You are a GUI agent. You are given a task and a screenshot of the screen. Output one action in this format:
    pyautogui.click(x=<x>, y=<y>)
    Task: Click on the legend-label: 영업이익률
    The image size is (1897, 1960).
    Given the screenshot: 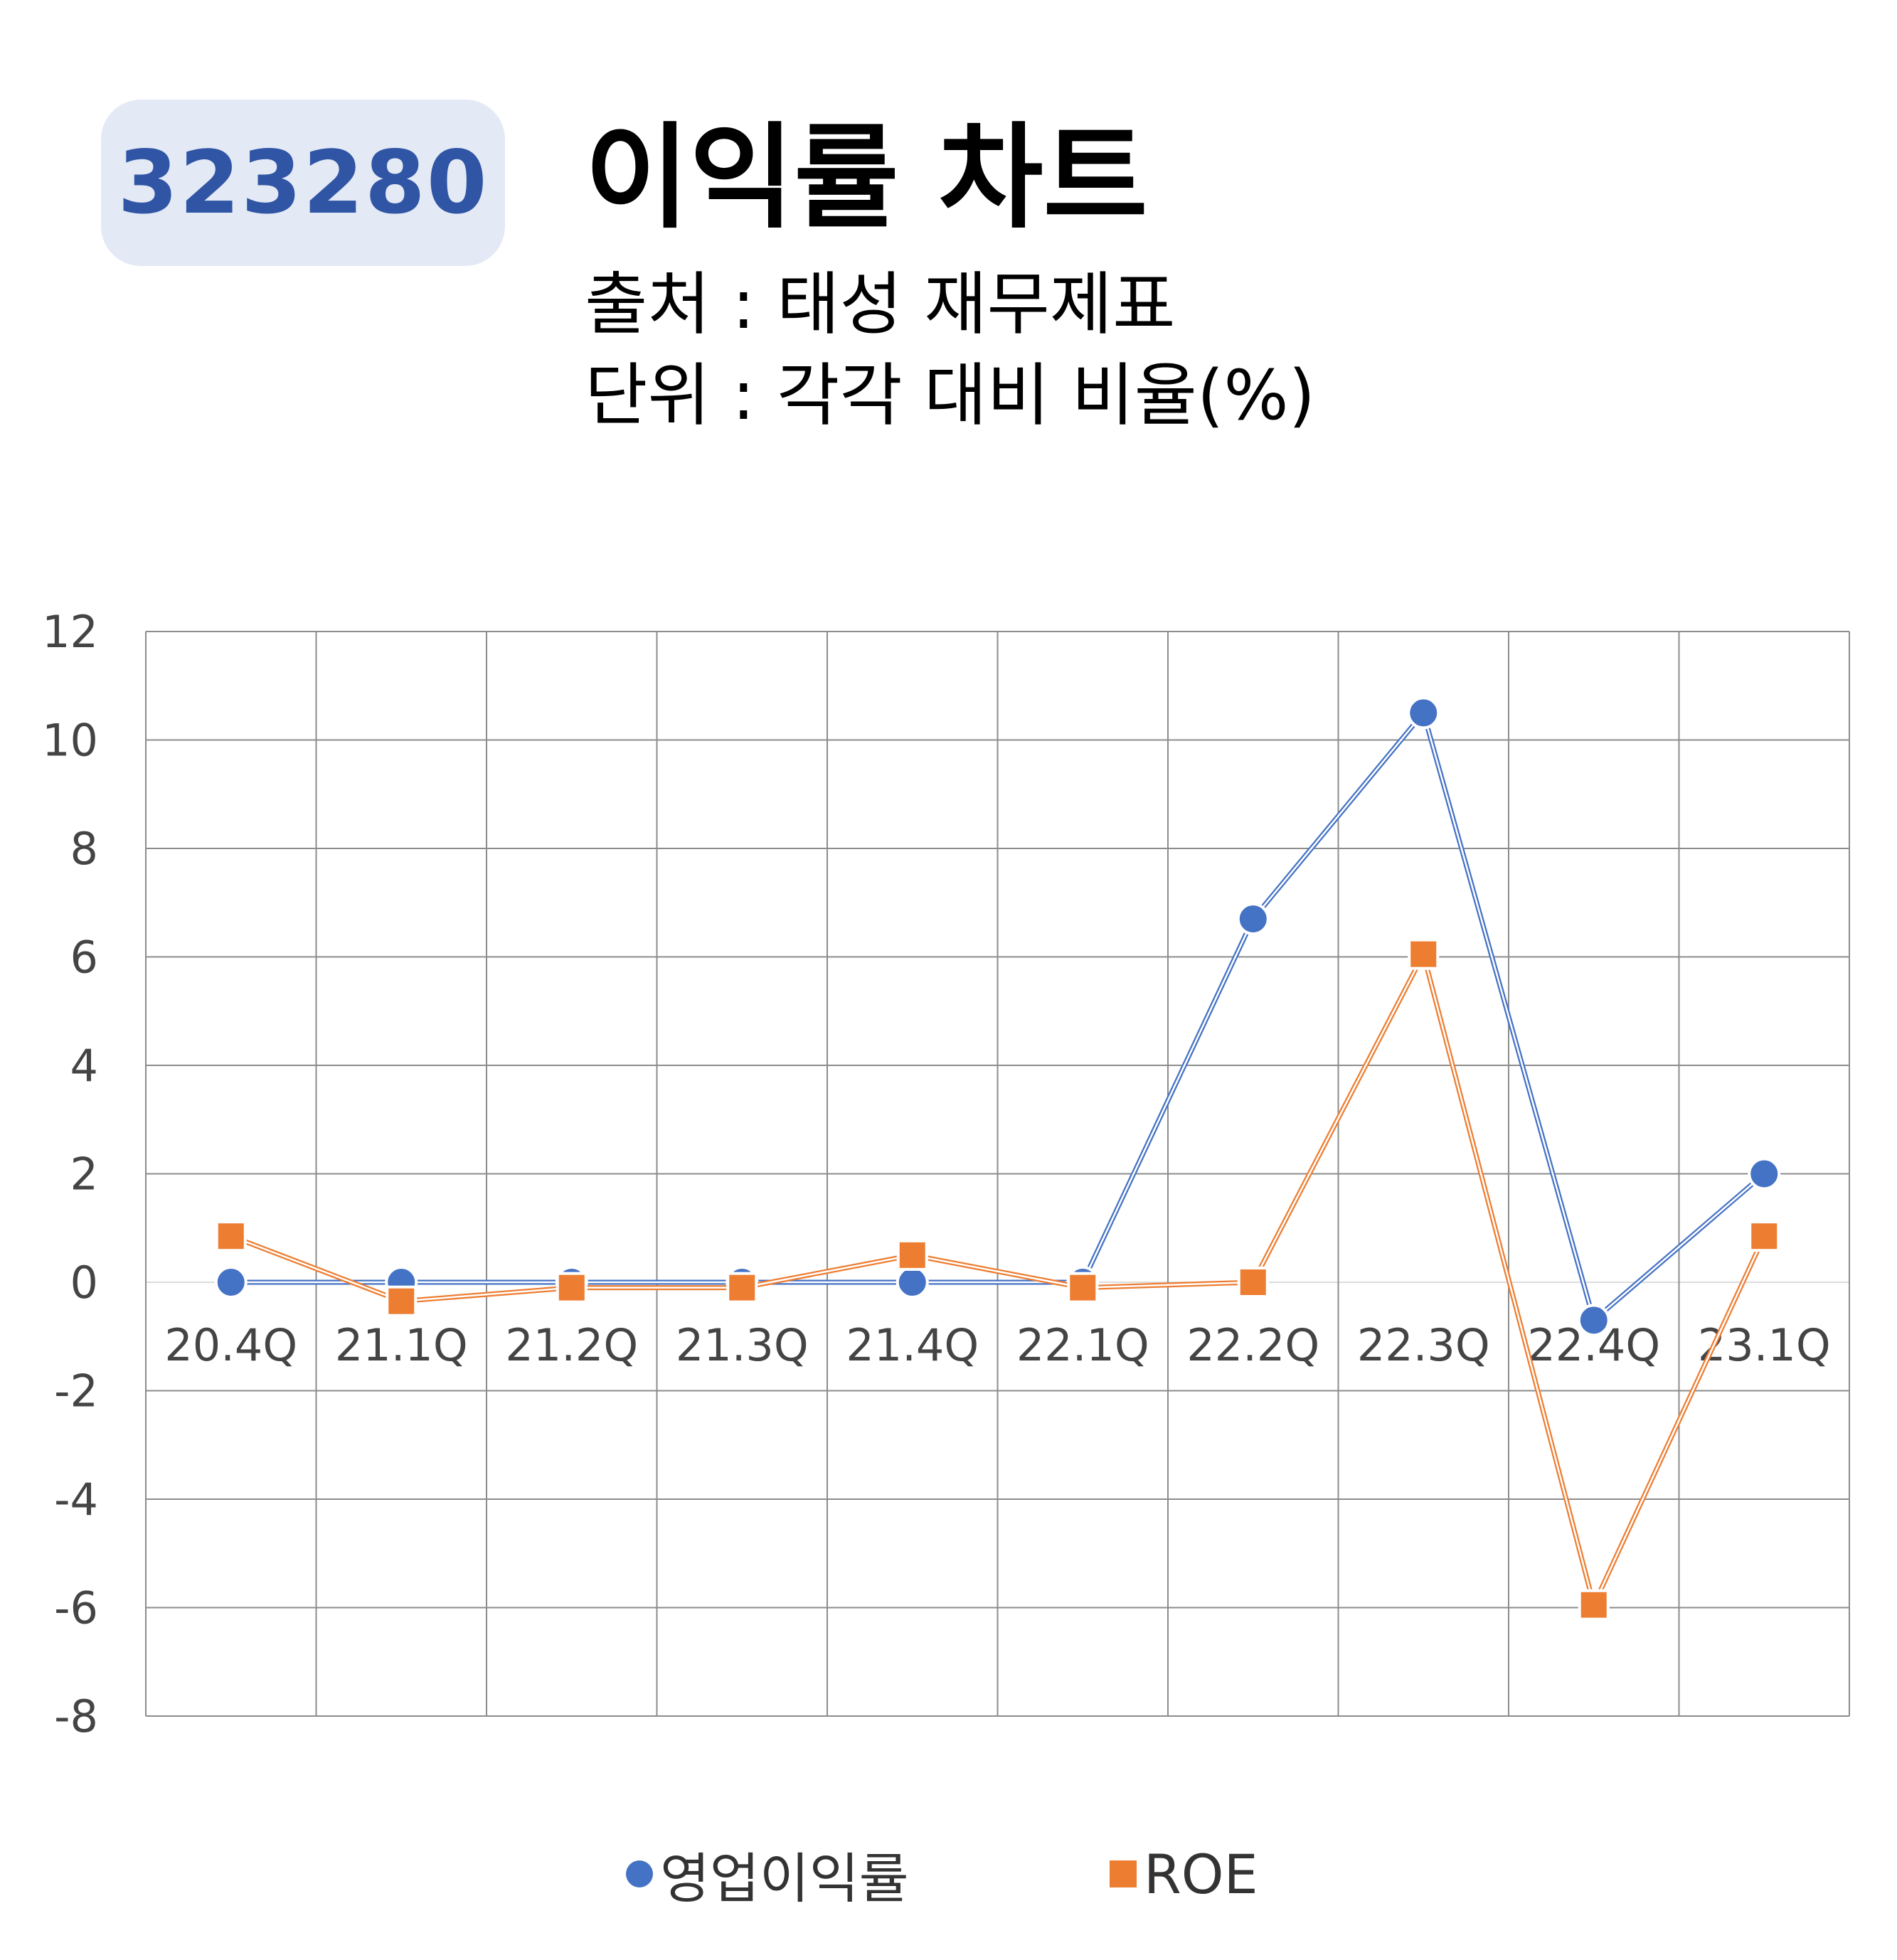 What is the action you would take?
    pyautogui.click(x=784, y=1878)
    